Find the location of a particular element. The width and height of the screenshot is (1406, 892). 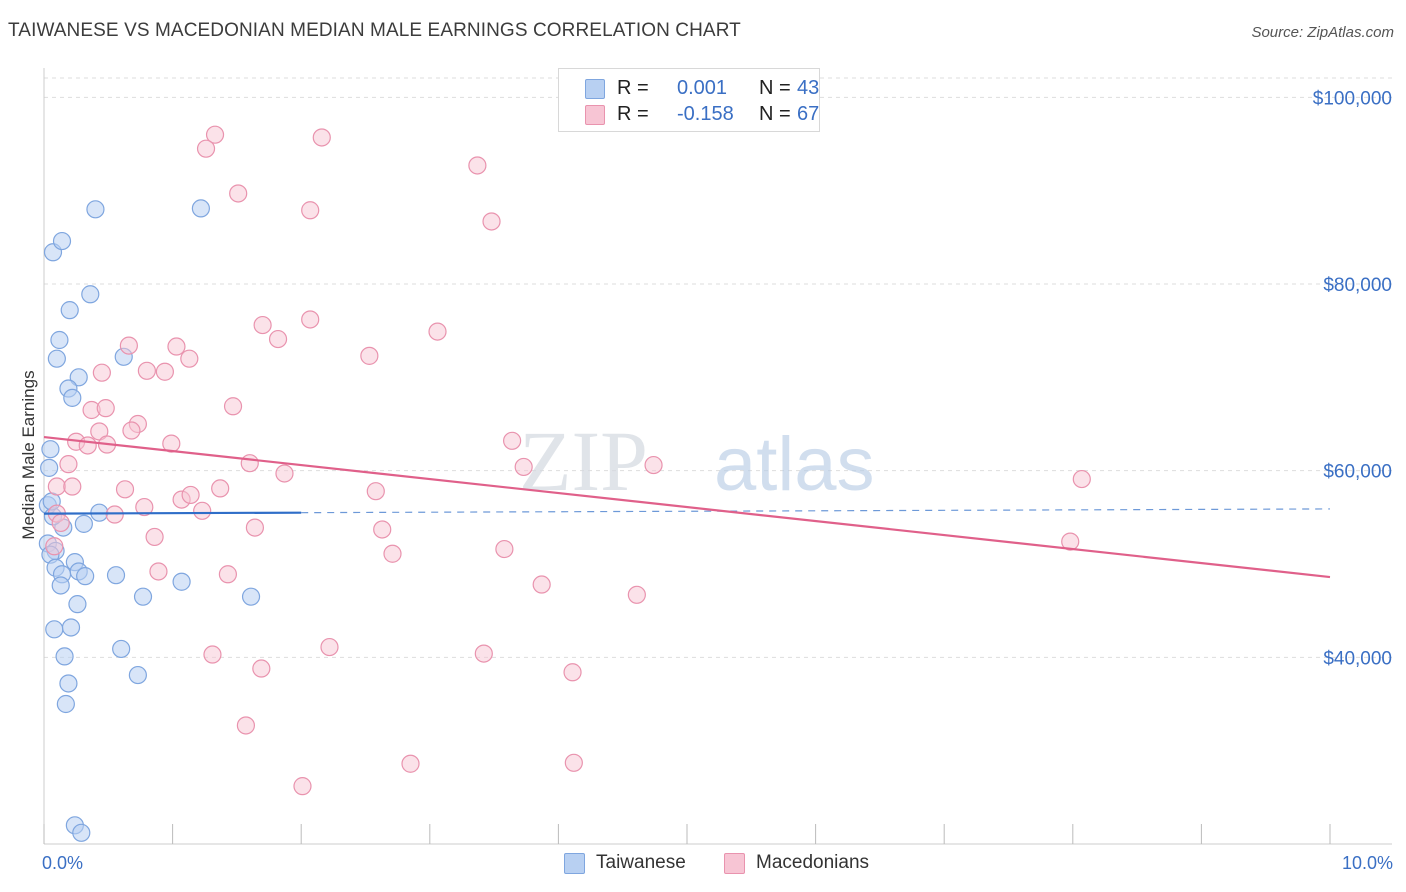

legend-n-value: 67 is located at coordinates (808, 114).